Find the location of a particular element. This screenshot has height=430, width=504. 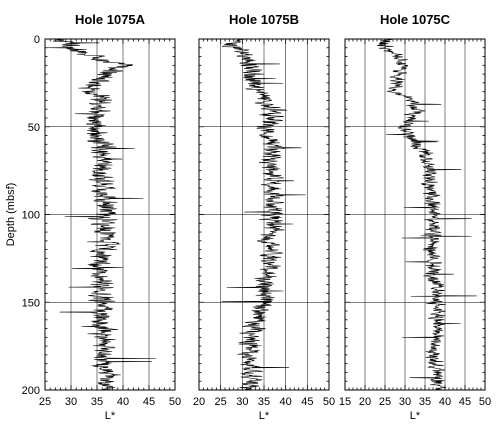

y-tick-label: 50 is located at coordinates (34, 128).